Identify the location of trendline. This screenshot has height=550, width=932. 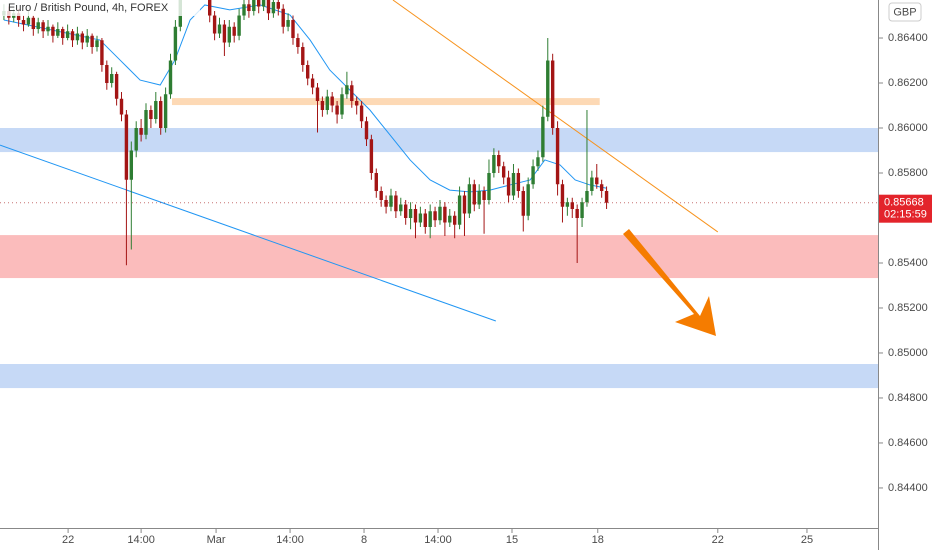
(555, 116).